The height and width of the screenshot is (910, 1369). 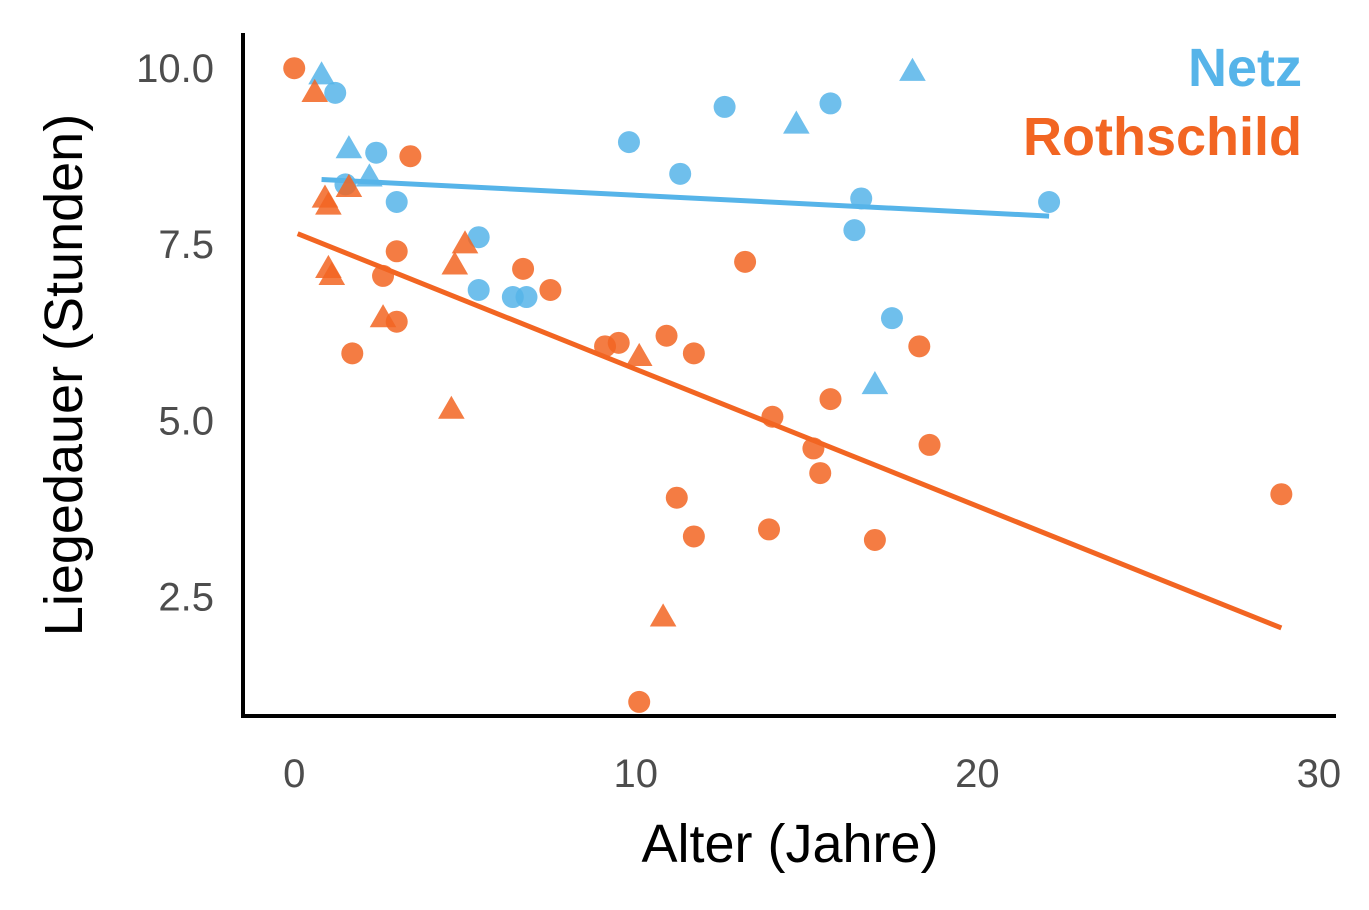 What do you see at coordinates (1245, 68) in the screenshot?
I see `legend-netz: Netz` at bounding box center [1245, 68].